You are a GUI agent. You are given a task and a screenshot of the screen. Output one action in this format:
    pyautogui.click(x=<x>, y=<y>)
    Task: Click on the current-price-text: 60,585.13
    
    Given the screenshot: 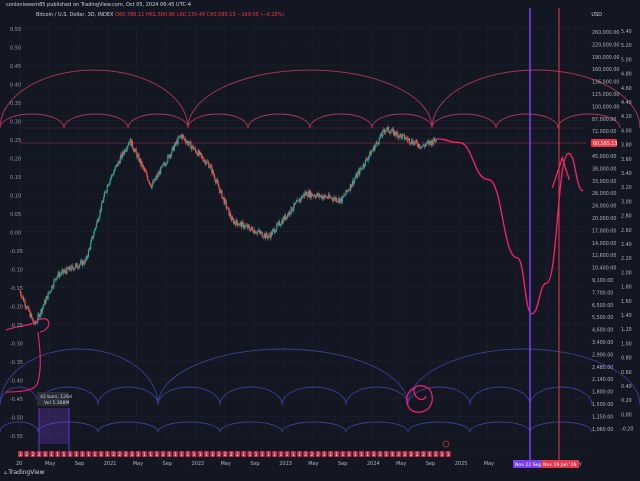 What is the action you would take?
    pyautogui.click(x=605, y=144)
    